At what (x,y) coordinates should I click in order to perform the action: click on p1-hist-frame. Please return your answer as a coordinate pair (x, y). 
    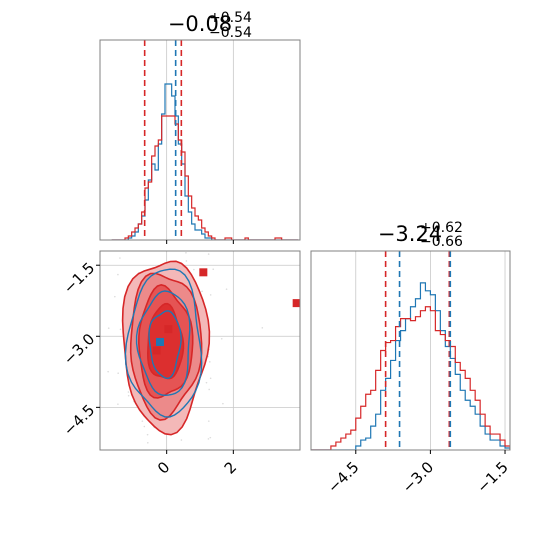
    Looking at the image, I should click on (410, 350).